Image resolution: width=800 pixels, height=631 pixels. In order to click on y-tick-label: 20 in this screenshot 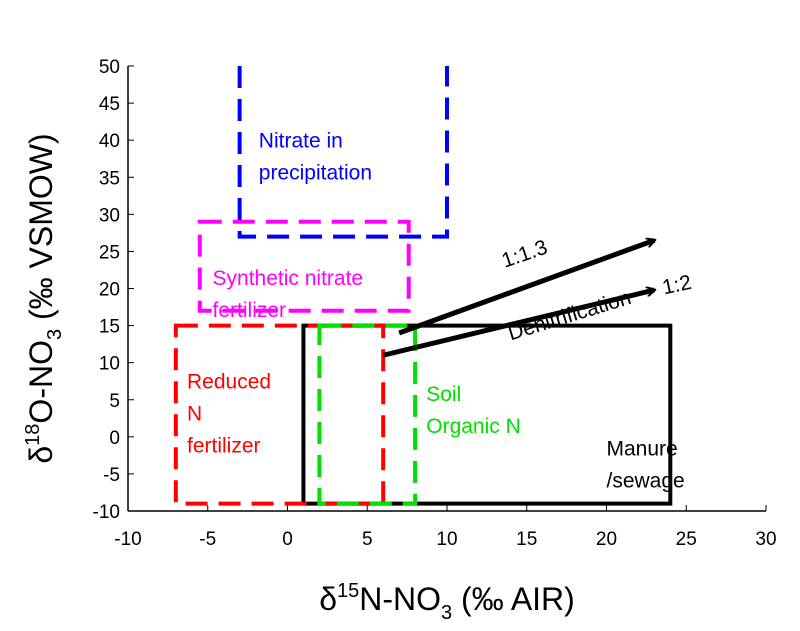, I will do `click(109, 290)`.